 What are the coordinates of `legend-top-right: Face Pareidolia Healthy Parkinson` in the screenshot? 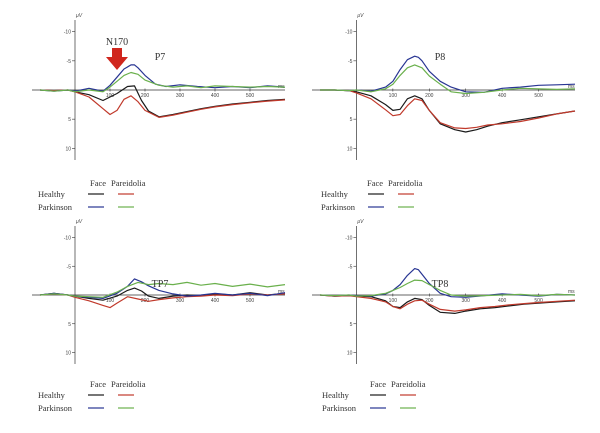 It's located at (372, 195).